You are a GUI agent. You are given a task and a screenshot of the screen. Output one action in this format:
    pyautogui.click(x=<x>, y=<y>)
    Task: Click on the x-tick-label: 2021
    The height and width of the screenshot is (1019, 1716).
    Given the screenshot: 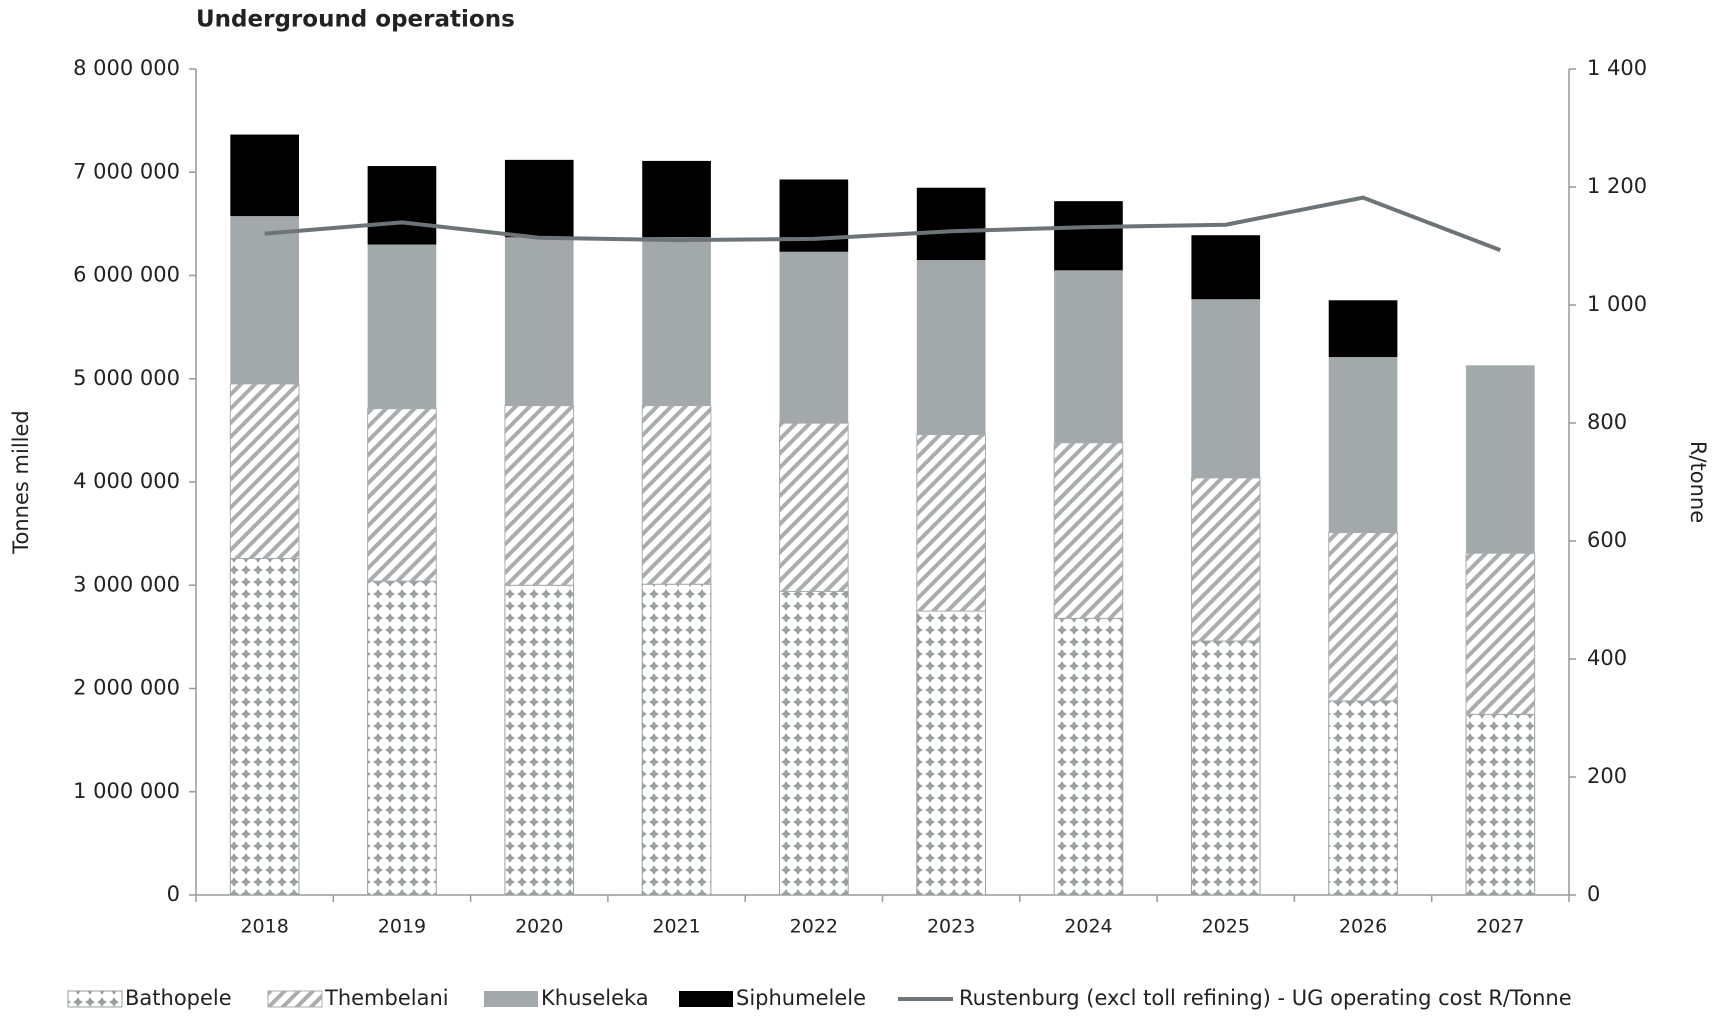 What is the action you would take?
    pyautogui.click(x=676, y=927)
    